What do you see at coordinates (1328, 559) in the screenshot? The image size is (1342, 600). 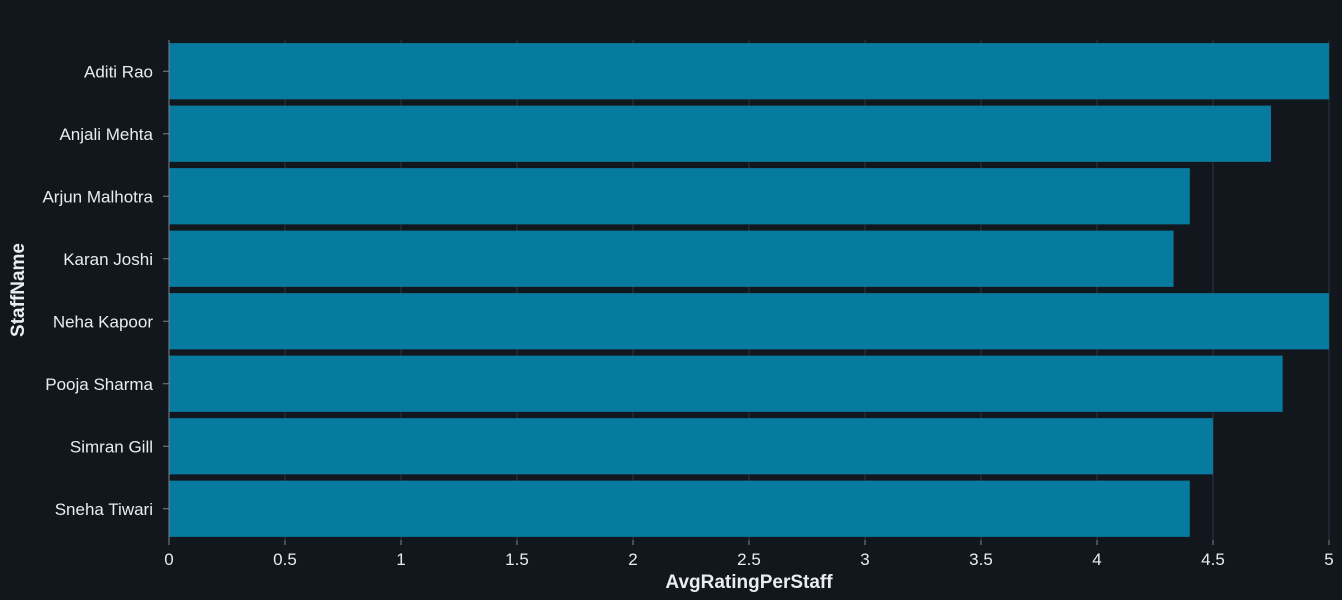 I see `x-tick-label: 5` at bounding box center [1328, 559].